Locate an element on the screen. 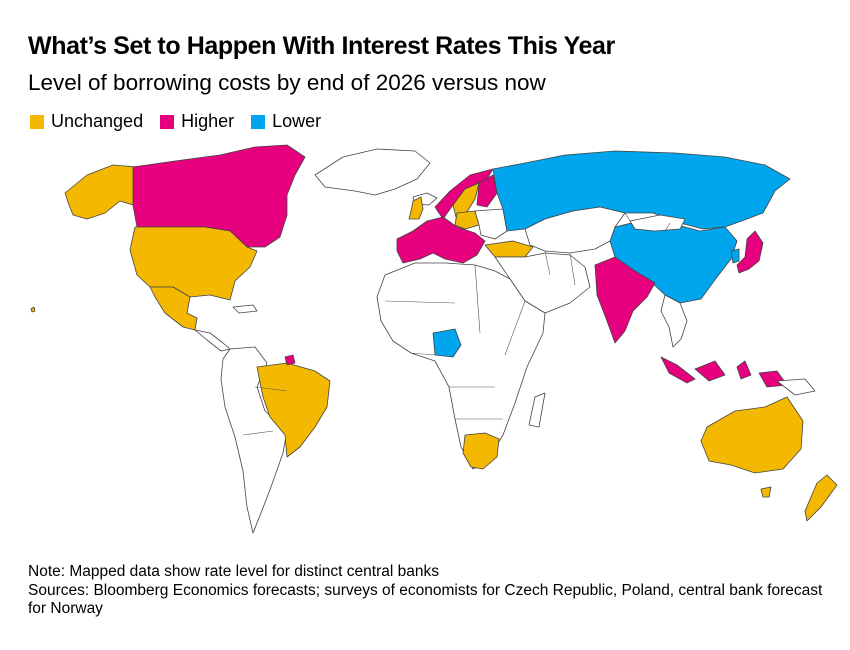  region-euro-area: Euro area is located at coordinates (441, 240).